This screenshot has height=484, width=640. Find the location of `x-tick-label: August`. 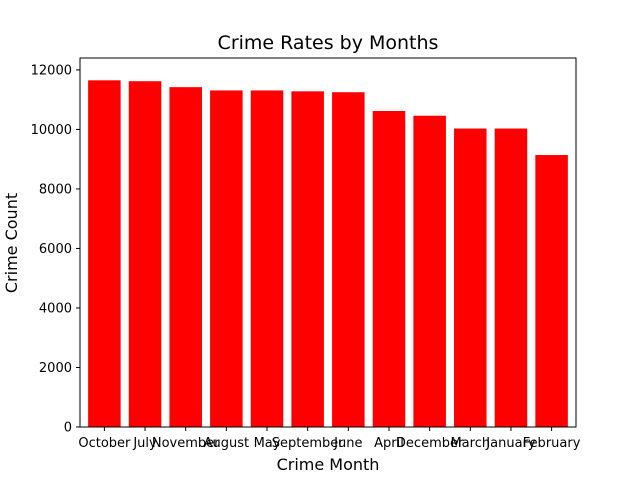

x-tick-label: August is located at coordinates (227, 443).